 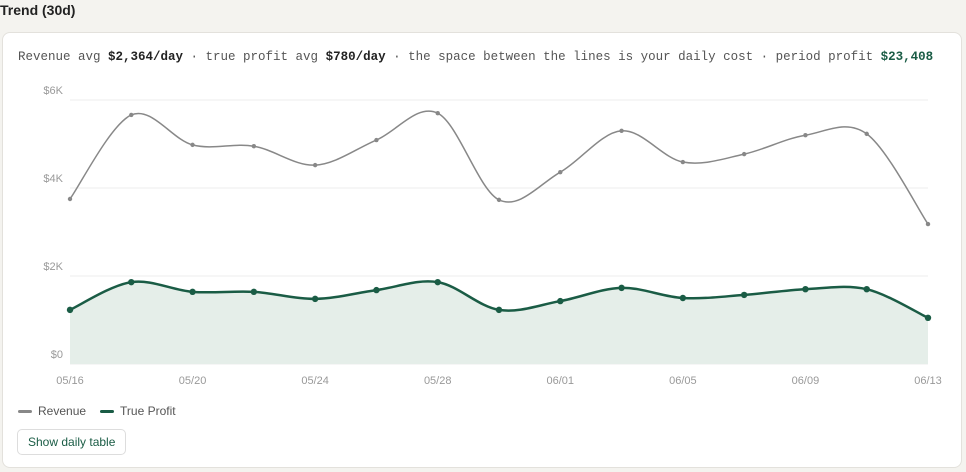 What do you see at coordinates (315, 381) in the screenshot?
I see `x-tick-label: 05/24` at bounding box center [315, 381].